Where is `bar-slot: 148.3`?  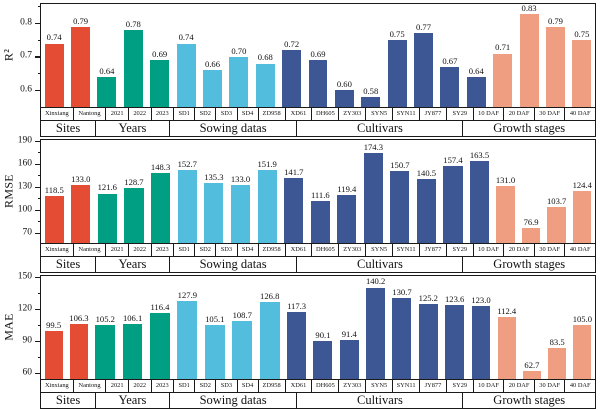 bar-slot: 148.3 is located at coordinates (160, 191).